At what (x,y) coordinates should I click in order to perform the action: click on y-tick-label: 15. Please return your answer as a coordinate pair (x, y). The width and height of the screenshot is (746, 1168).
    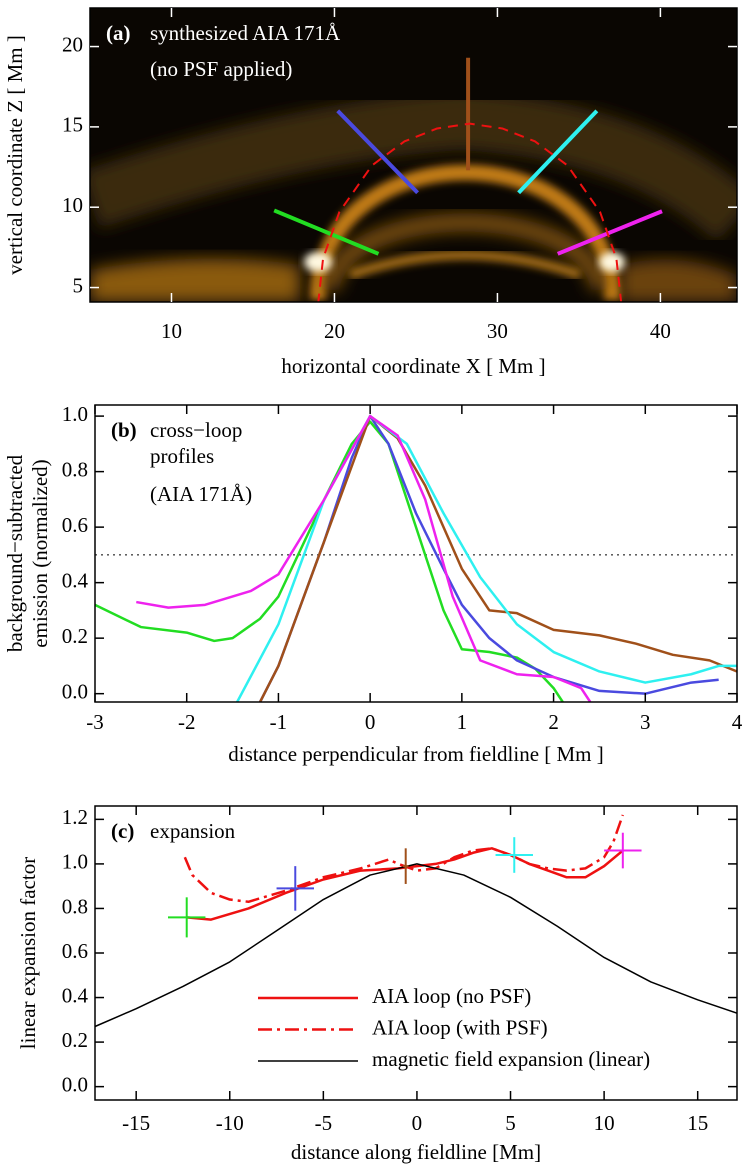
    Looking at the image, I should click on (72, 125).